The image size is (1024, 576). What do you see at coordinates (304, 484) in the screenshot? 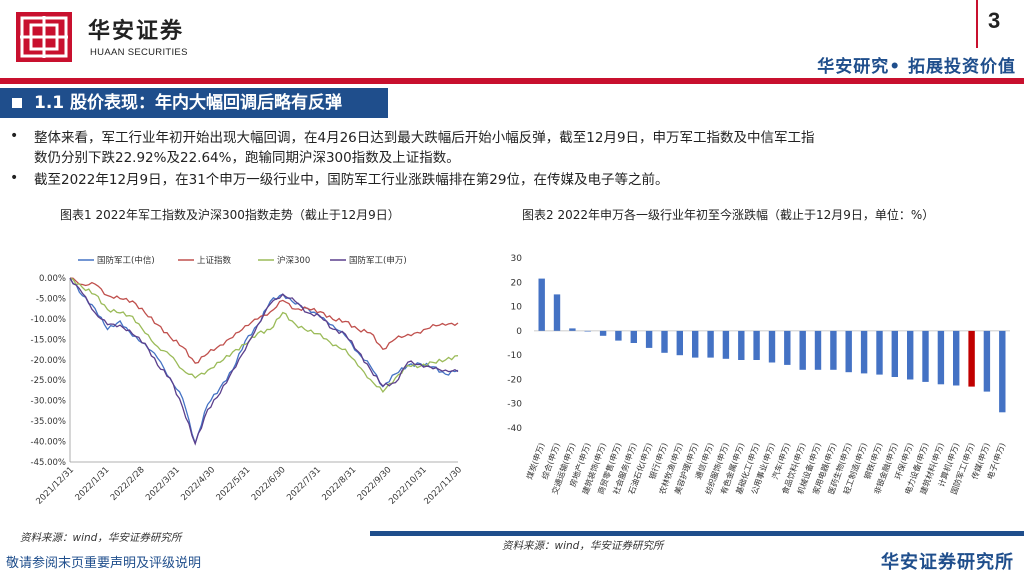
I see `x-tick-label: 2022/7/31` at bounding box center [304, 484].